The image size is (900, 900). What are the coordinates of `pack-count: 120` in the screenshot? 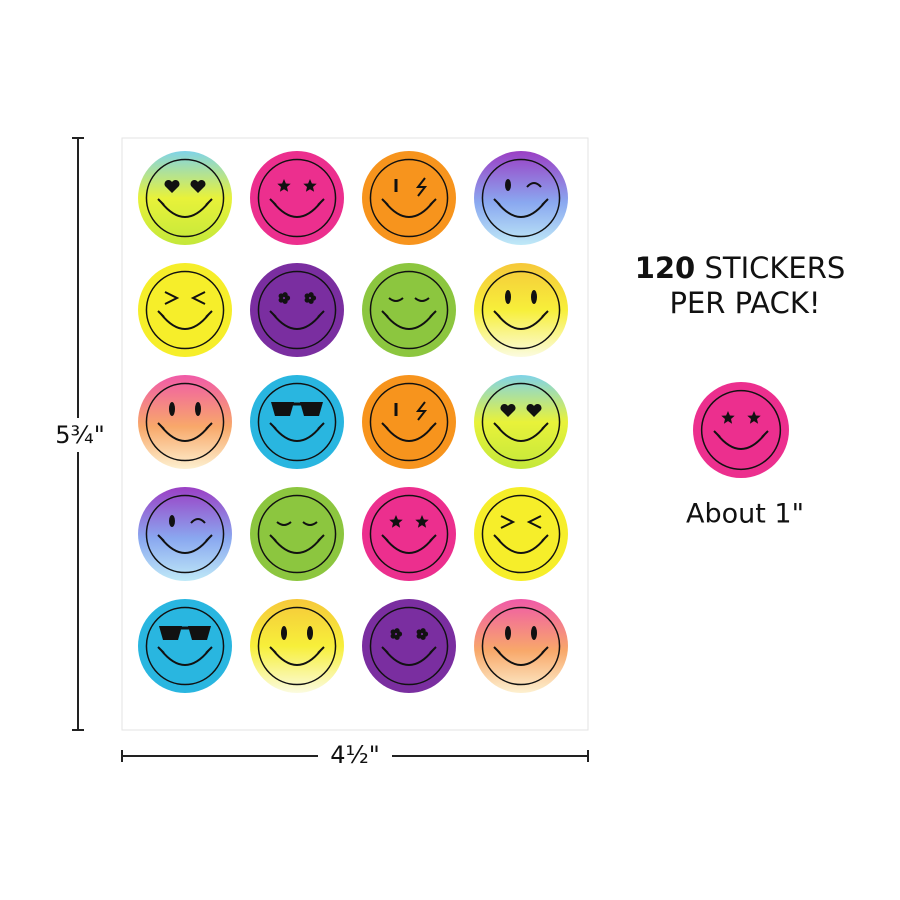 It's located at (665, 268).